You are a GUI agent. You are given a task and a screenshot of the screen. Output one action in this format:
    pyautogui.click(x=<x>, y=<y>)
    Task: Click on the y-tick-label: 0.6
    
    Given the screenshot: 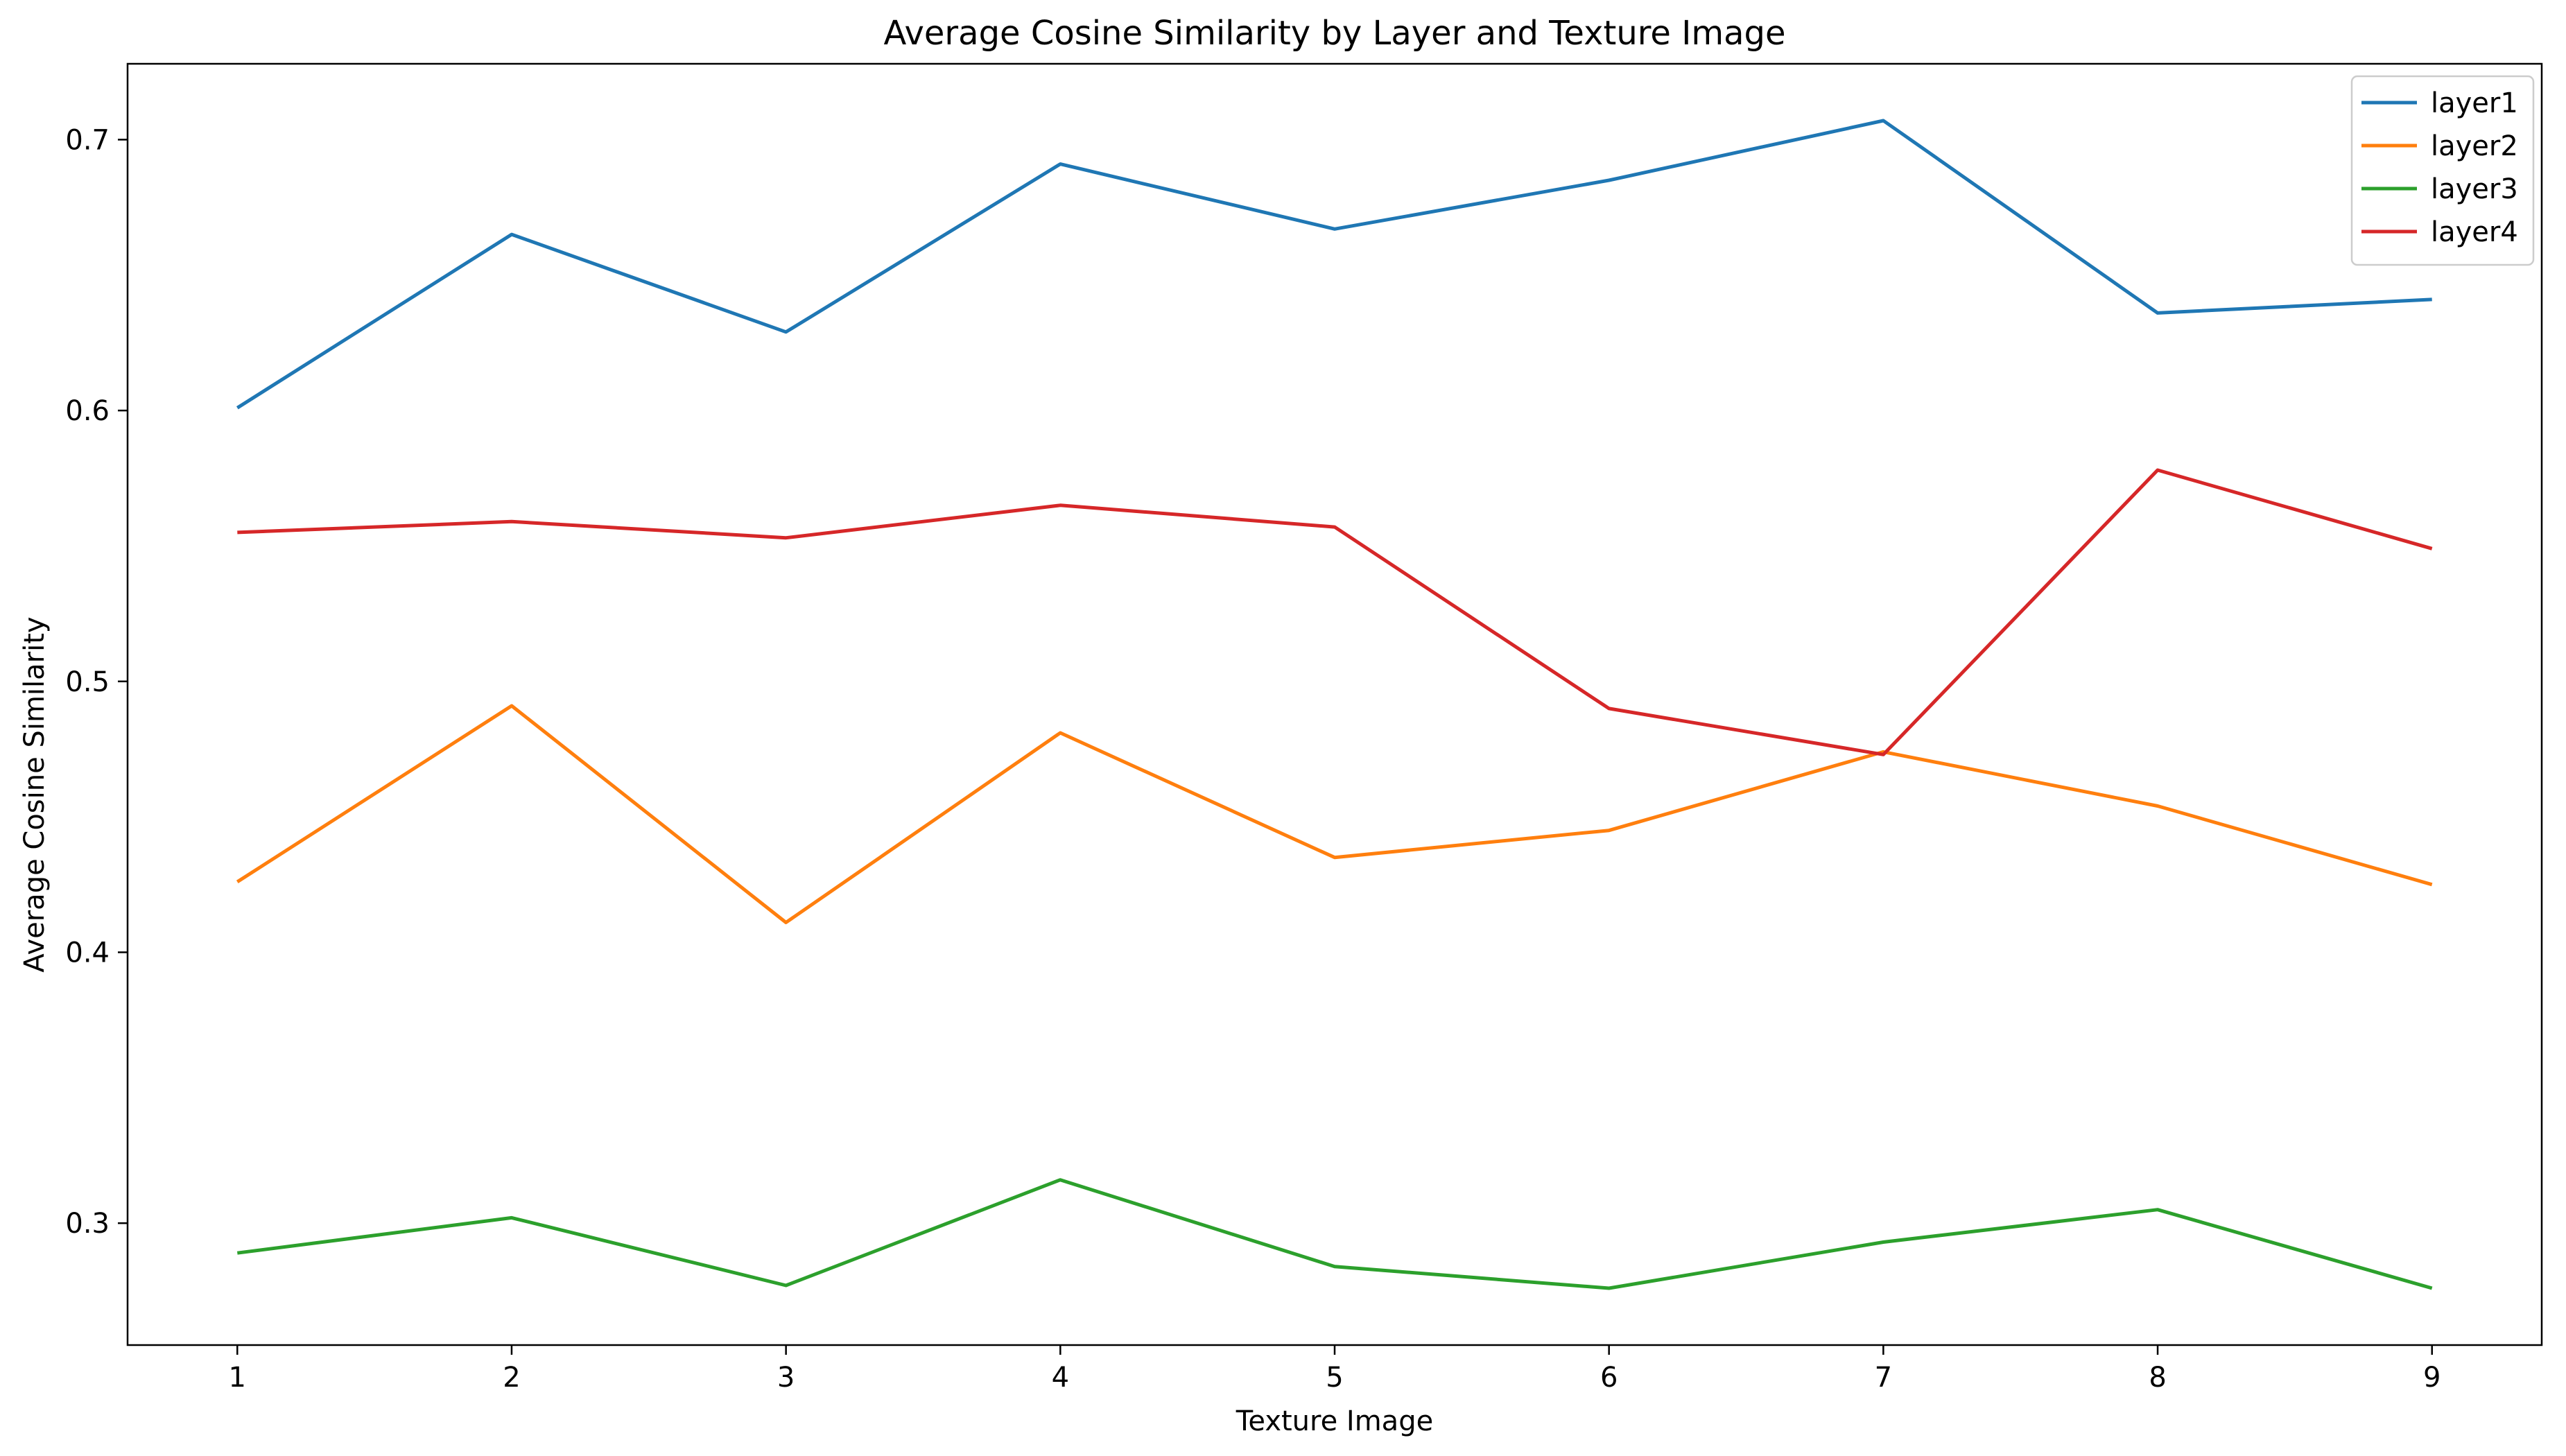 What is the action you would take?
    pyautogui.click(x=88, y=411)
    